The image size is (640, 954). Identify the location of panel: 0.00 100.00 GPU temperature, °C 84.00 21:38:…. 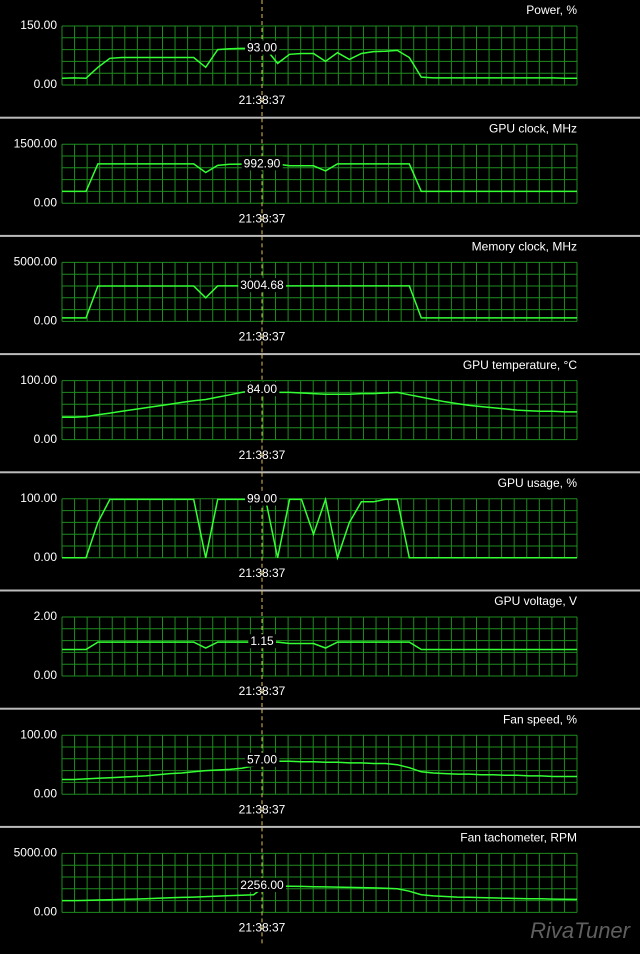
(320, 412).